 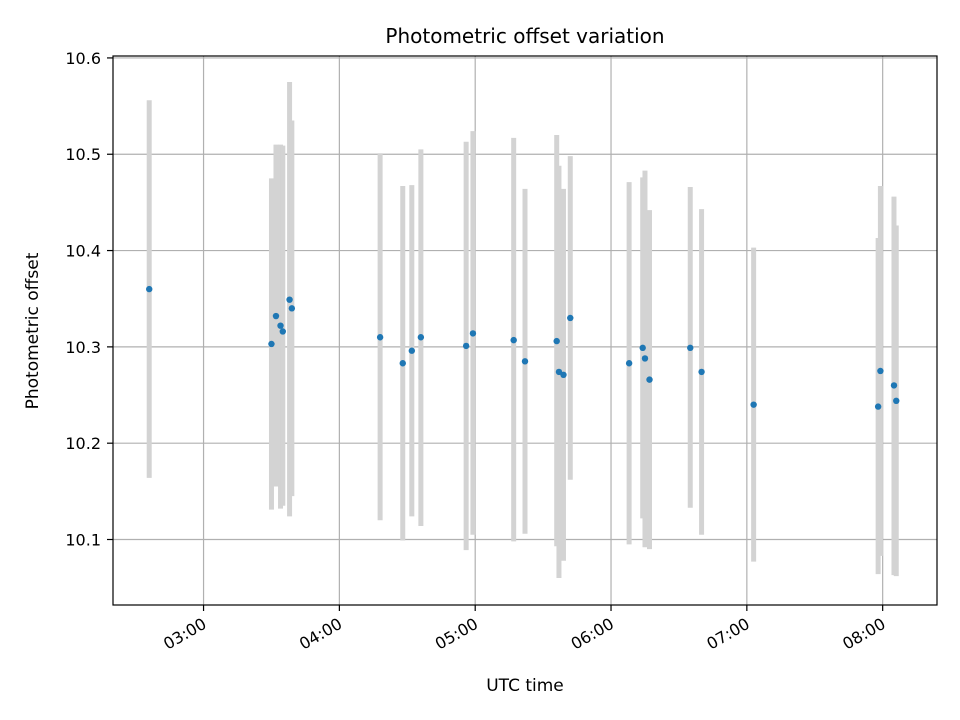 I want to click on y-tick-label: 10.6, so click(x=83, y=58).